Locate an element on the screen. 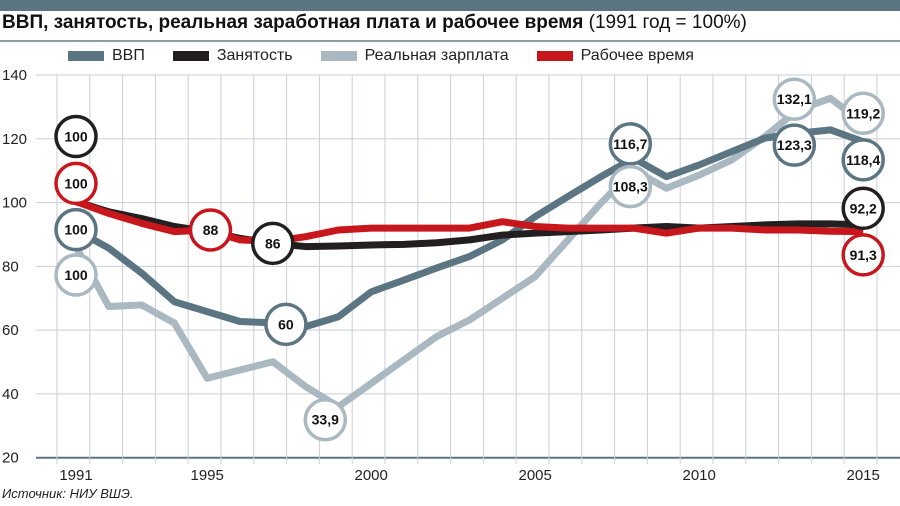 The image size is (900, 506). data-label: 60 is located at coordinates (286, 324).